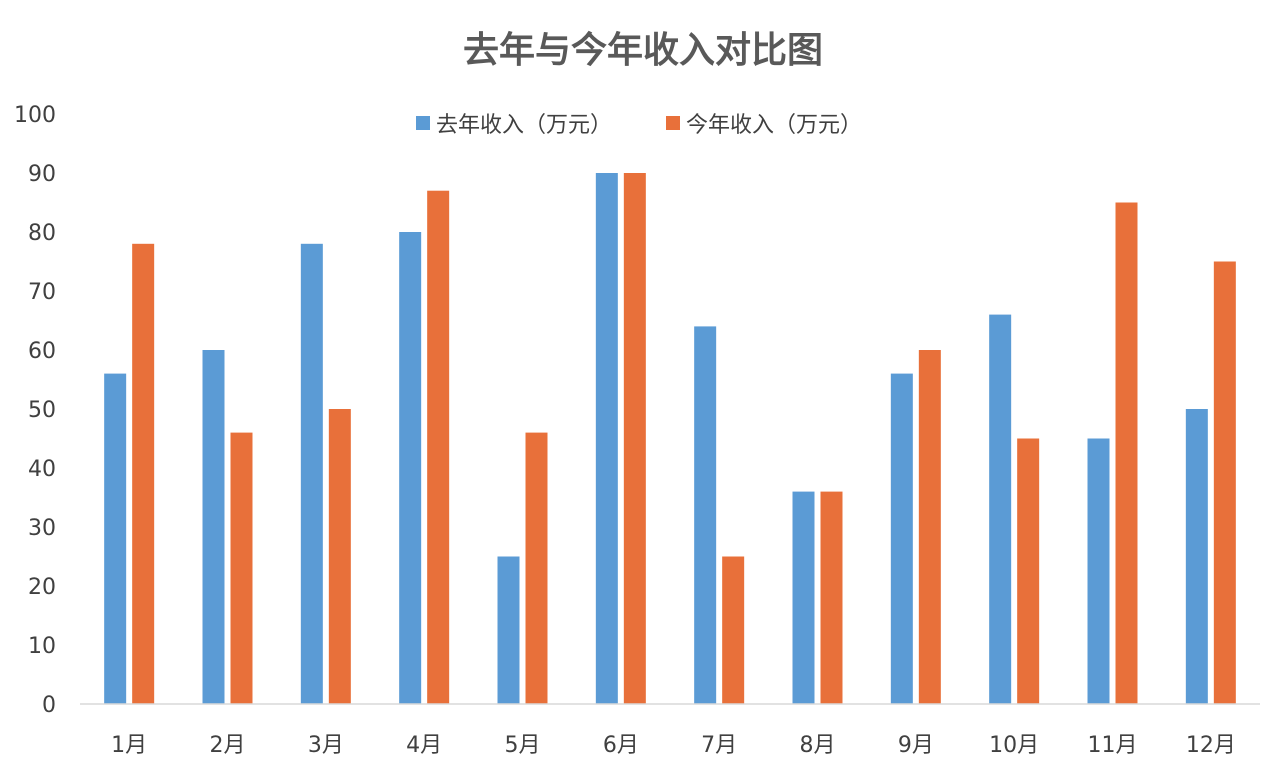 The width and height of the screenshot is (1286, 774). I want to click on y-tick-label: 70, so click(42, 292).